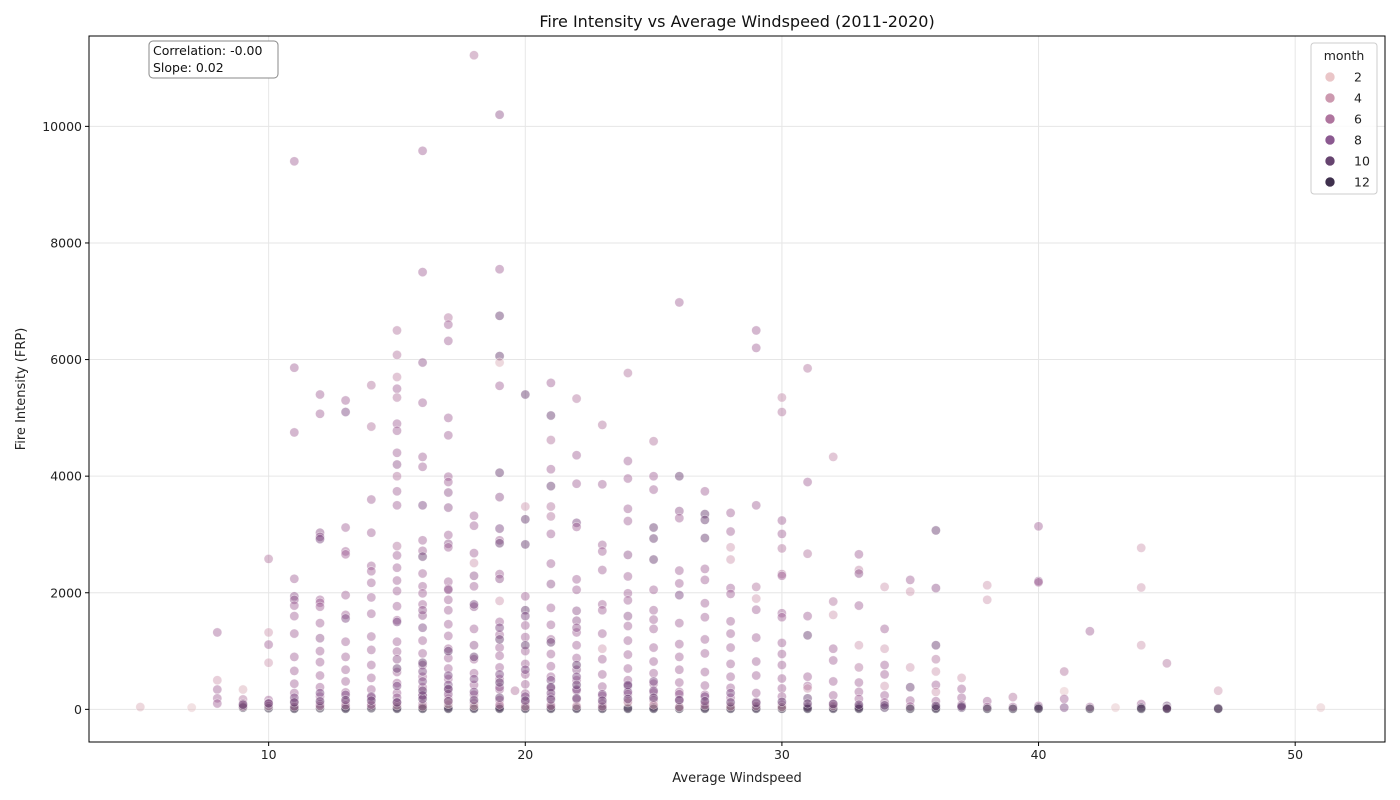 Image resolution: width=1400 pixels, height=800 pixels. I want to click on stats-annotation-box: Correlation: -0.00 Slope: 0.02, so click(213, 59).